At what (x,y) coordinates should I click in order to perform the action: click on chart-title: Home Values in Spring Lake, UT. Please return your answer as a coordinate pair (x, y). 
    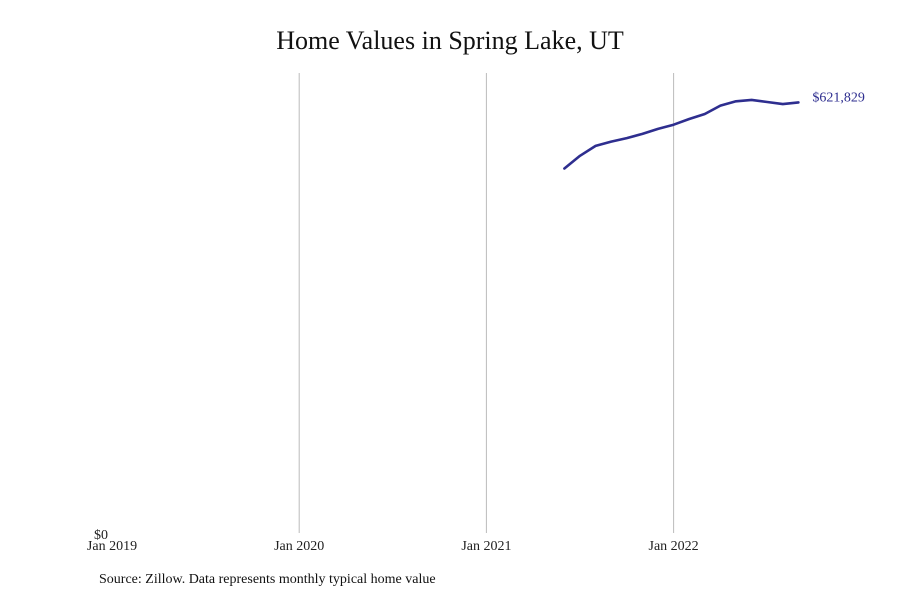
    Looking at the image, I should click on (450, 40).